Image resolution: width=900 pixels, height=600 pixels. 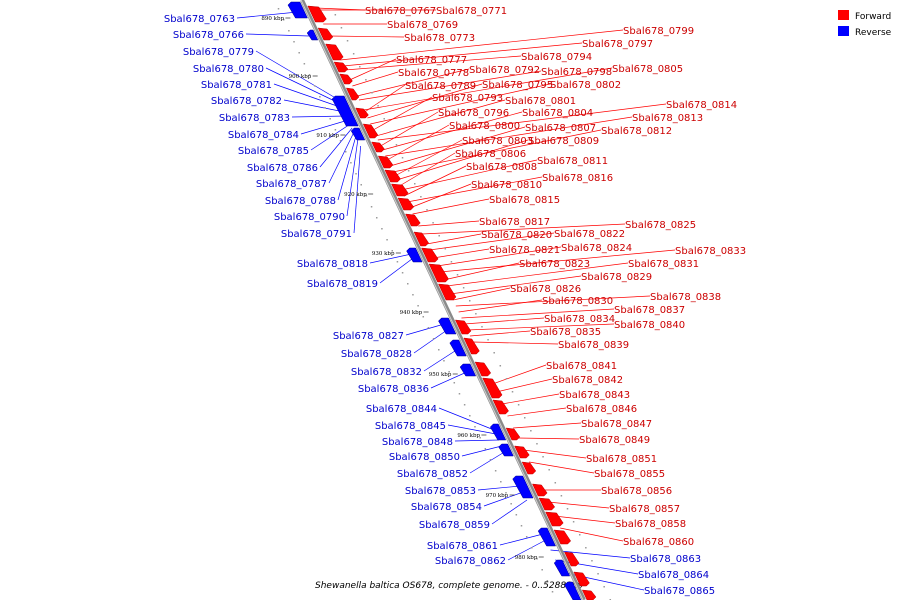 I want to click on reverse-gene-label: Sbal678_0788, so click(x=300, y=201).